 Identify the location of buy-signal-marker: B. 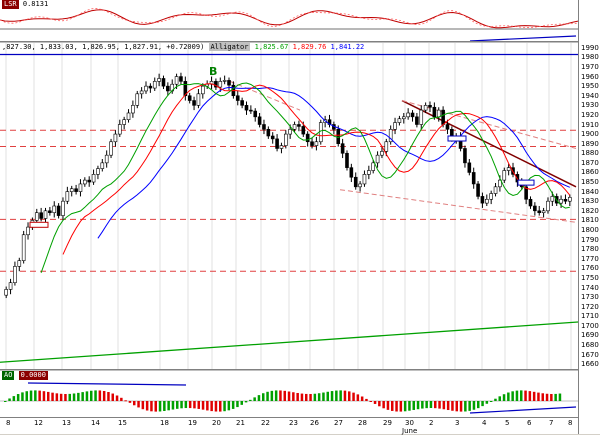
(213, 71).